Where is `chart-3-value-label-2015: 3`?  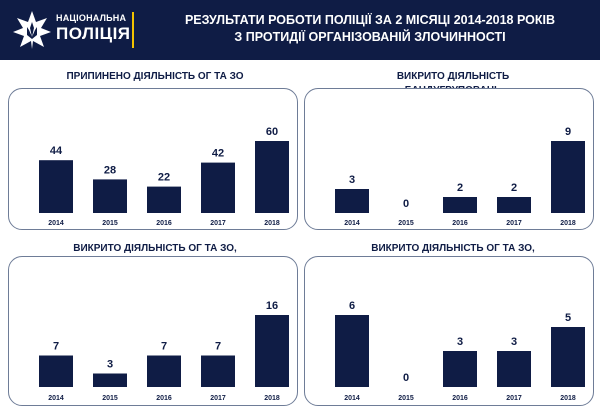
chart-3-value-label-2015: 3 is located at coordinates (110, 365).